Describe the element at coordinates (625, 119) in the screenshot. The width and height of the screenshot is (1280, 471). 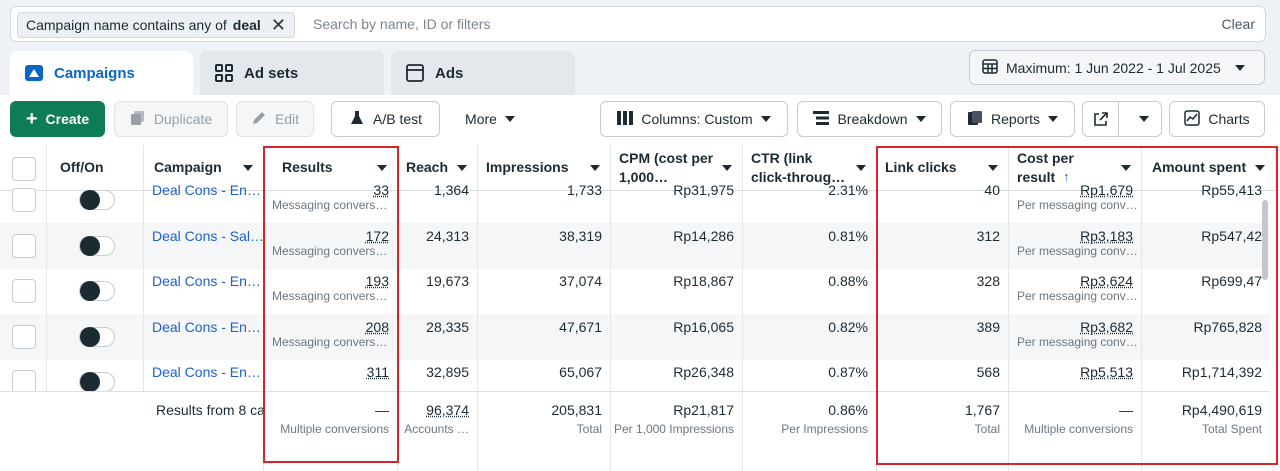
I see `columns-icon` at that location.